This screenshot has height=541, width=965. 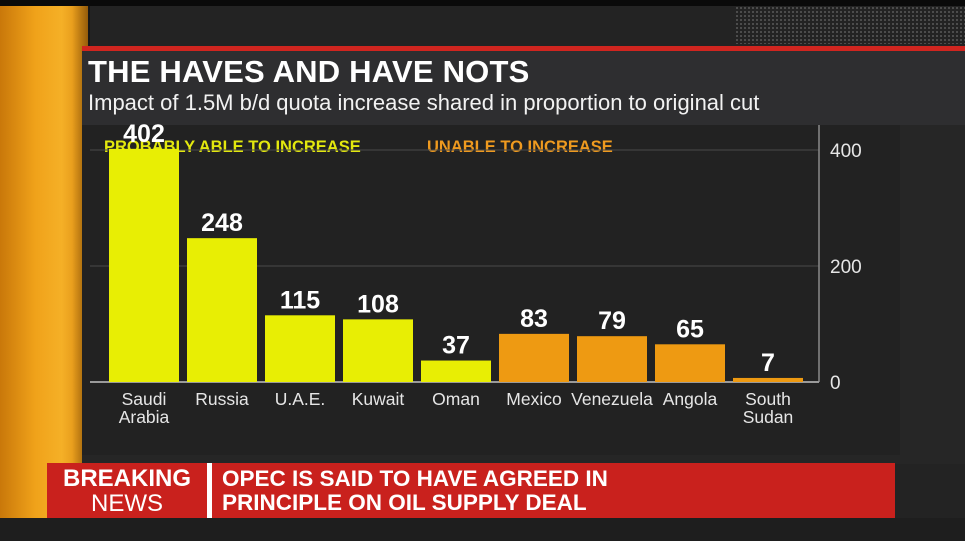 I want to click on breaking-label: BREAKING NEWS, so click(x=127, y=490).